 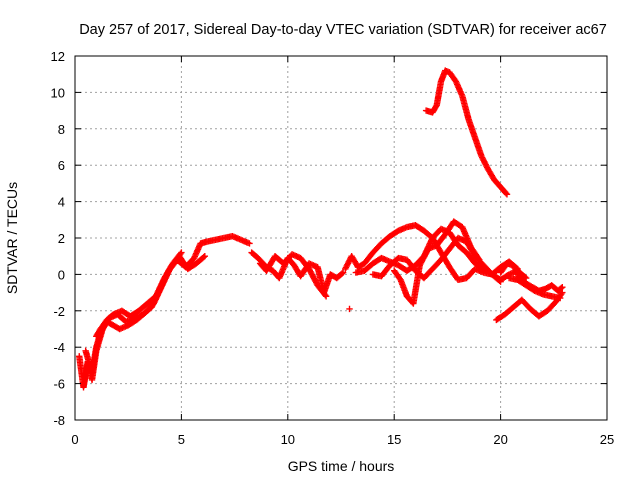 What do you see at coordinates (466, 132) in the screenshot?
I see `series-high-arc` at bounding box center [466, 132].